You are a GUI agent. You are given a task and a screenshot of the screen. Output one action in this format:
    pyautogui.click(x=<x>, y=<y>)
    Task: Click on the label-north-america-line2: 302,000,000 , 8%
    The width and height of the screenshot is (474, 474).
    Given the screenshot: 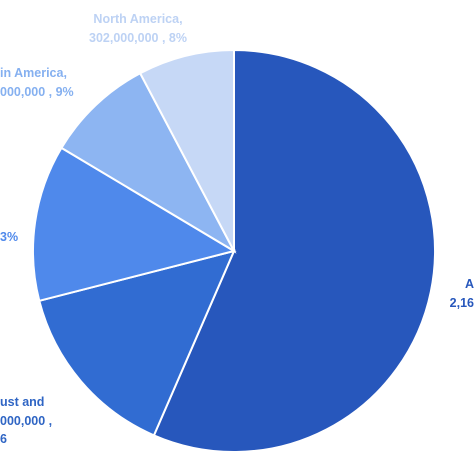 What is the action you would take?
    pyautogui.click(x=138, y=38)
    